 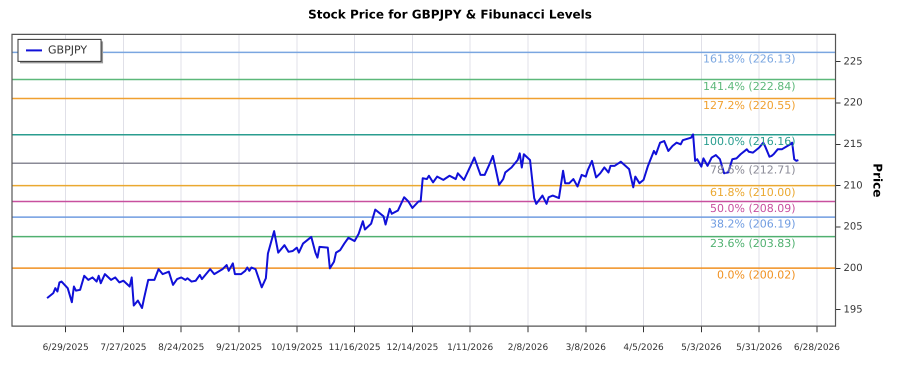 What do you see at coordinates (586, 347) in the screenshot?
I see `x-tick-label: 3/8/2026` at bounding box center [586, 347].